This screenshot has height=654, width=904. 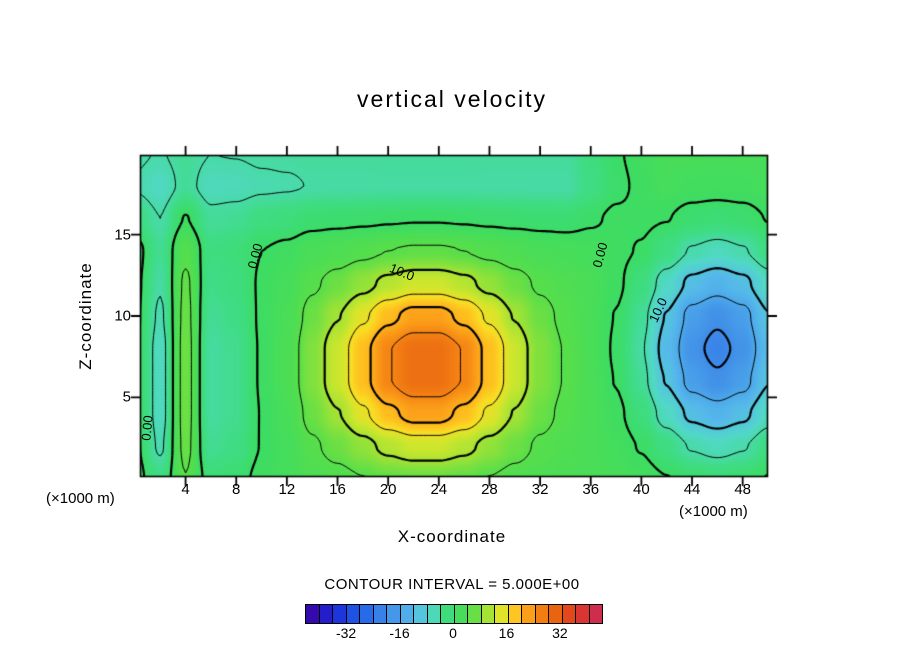 I want to click on colorbar-tick-label: 32, so click(x=560, y=633).